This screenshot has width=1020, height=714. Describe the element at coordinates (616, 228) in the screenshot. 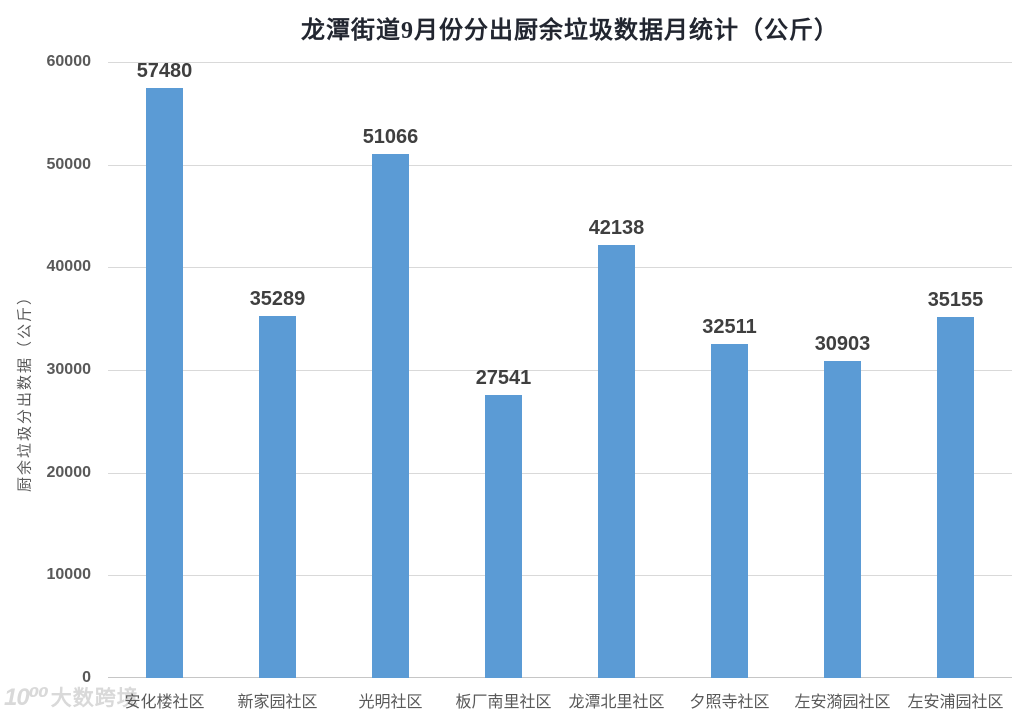

I see `bar-value-label: 42138` at that location.